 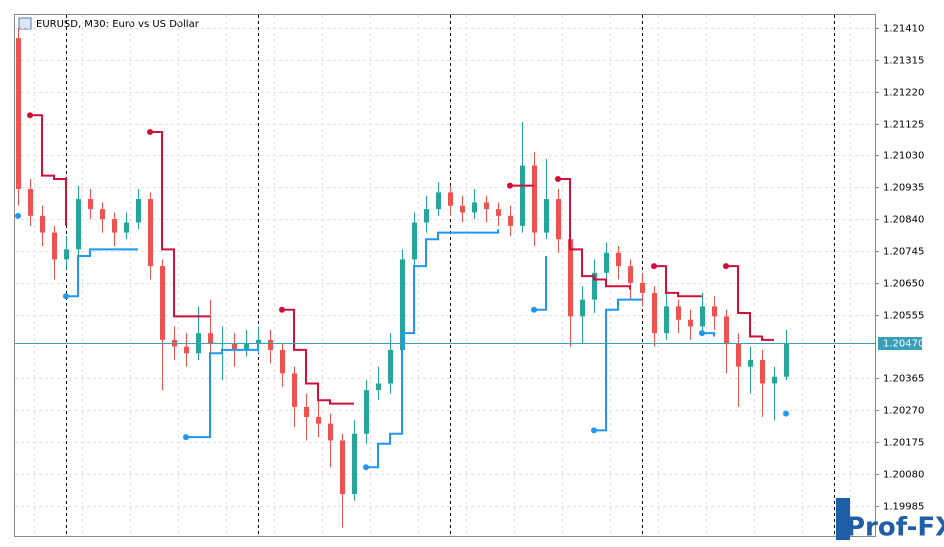 I want to click on y-tick-label: 1.20745, so click(x=903, y=252).